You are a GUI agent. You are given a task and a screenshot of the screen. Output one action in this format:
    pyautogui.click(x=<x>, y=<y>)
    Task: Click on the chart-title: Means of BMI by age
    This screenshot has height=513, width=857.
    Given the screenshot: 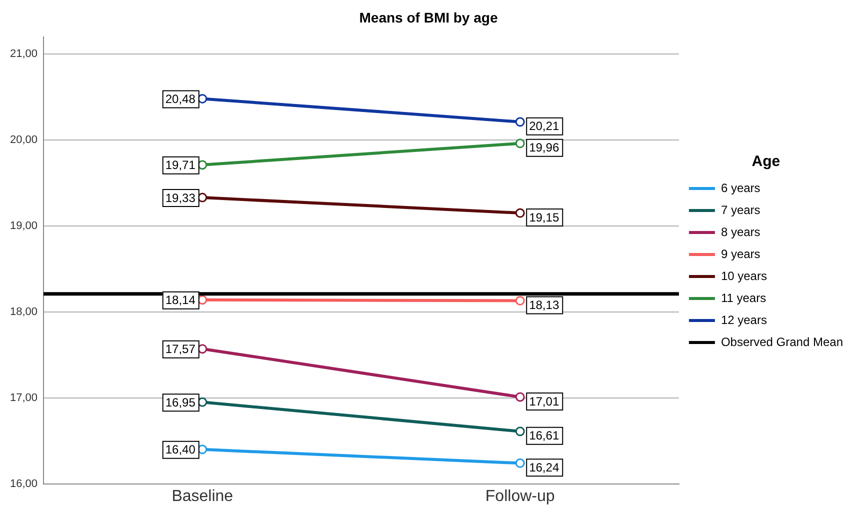 What is the action you would take?
    pyautogui.click(x=428, y=17)
    